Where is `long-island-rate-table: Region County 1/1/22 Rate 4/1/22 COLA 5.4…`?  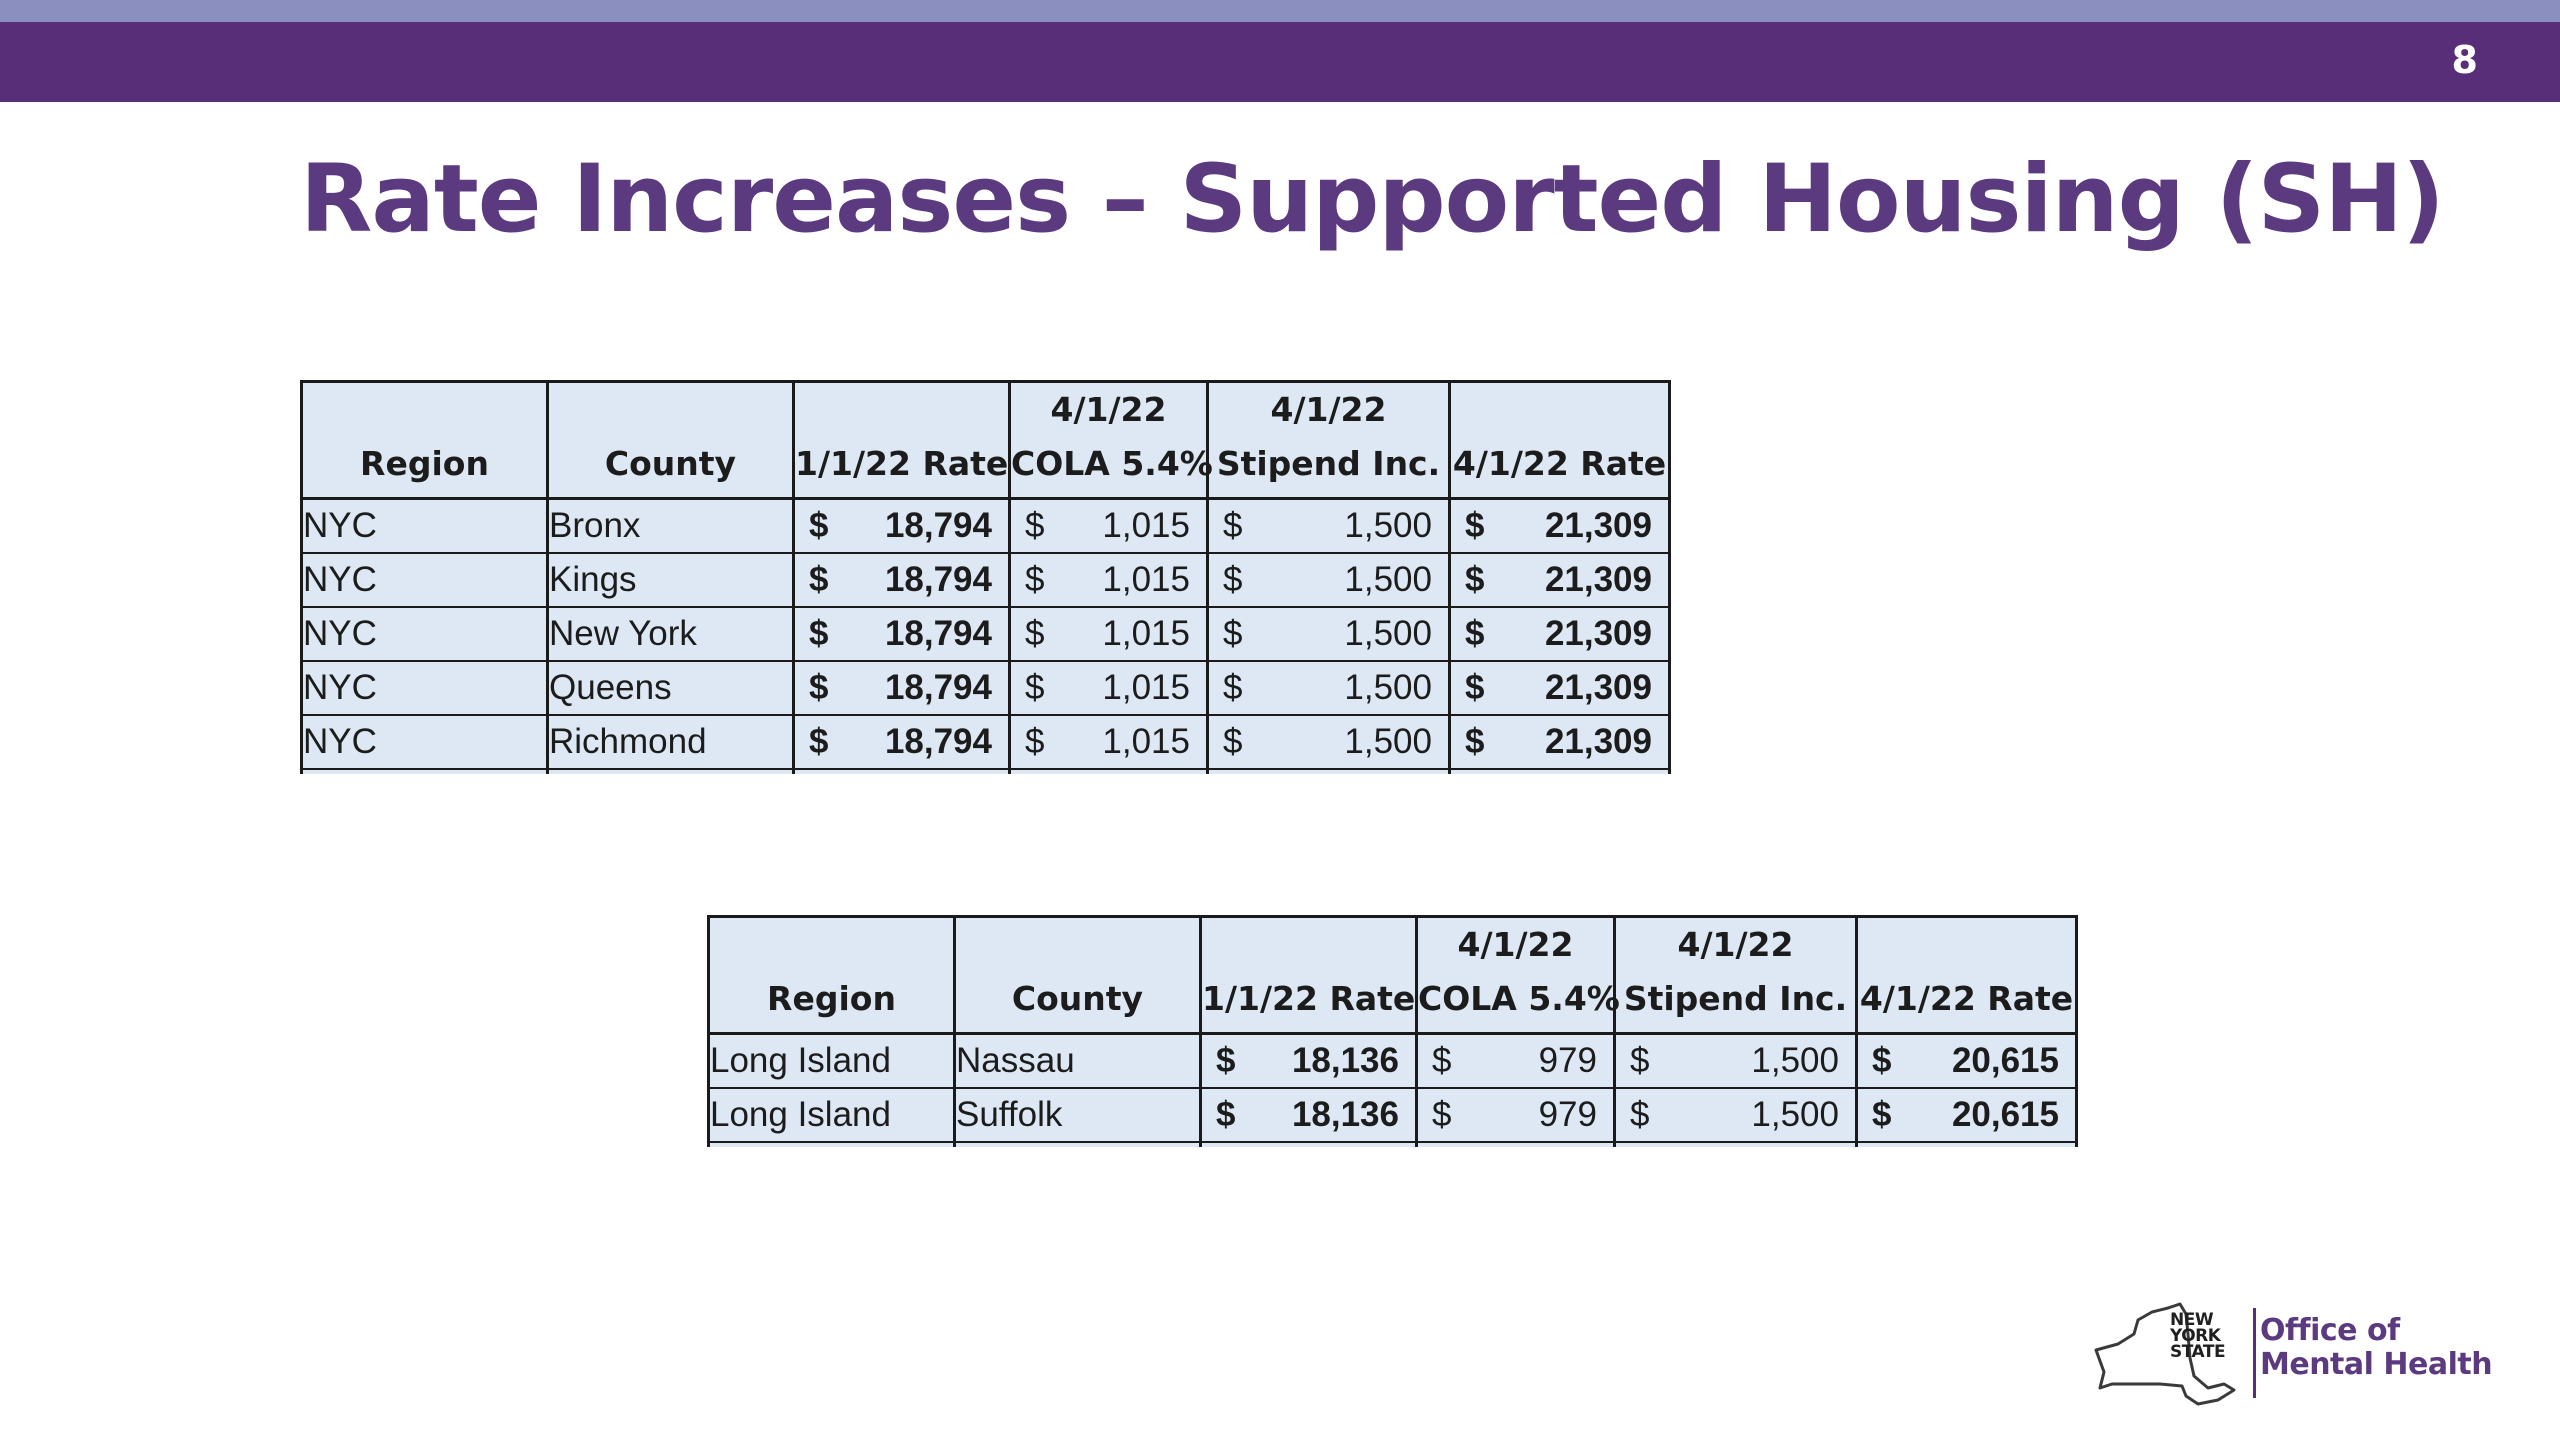 long-island-rate-table: Region County 1/1/22 Rate 4/1/22 COLA 5.4… is located at coordinates (1392, 1031).